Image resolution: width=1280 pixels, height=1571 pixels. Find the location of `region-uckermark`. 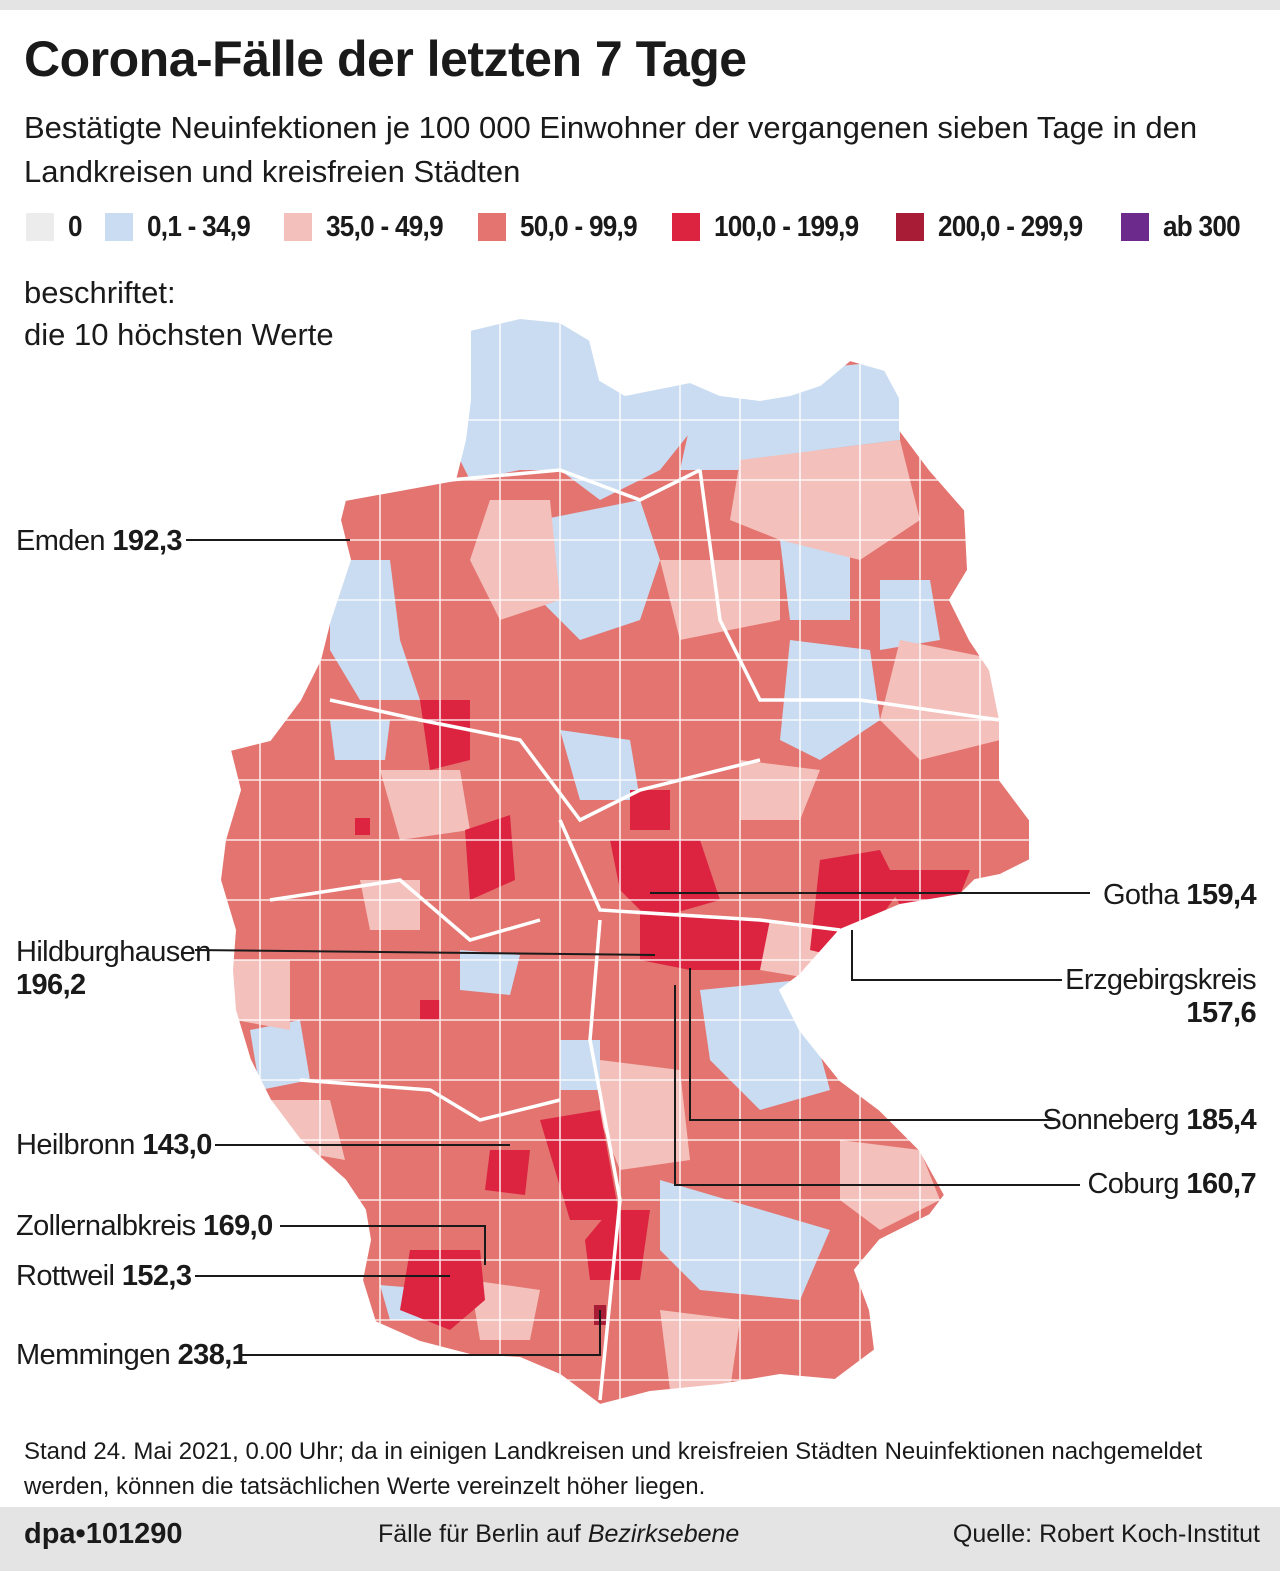

region-uckermark is located at coordinates (910, 615).